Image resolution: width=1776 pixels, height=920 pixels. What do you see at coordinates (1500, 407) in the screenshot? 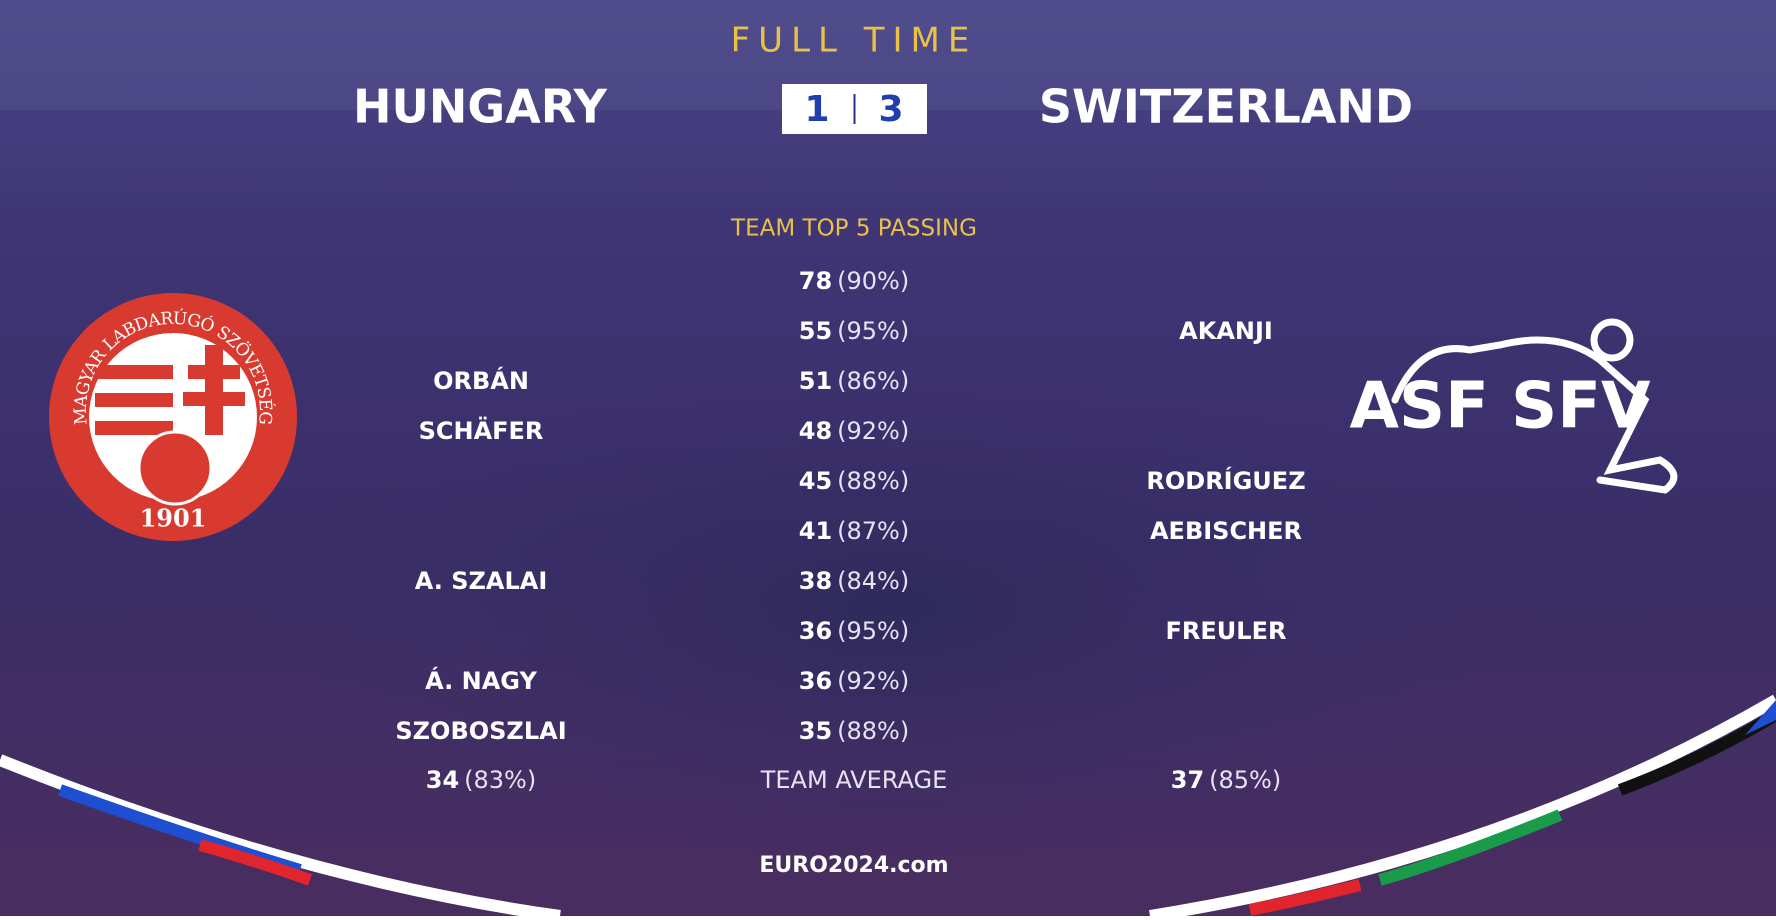
I see `logo-text: ASF SFV` at bounding box center [1500, 407].